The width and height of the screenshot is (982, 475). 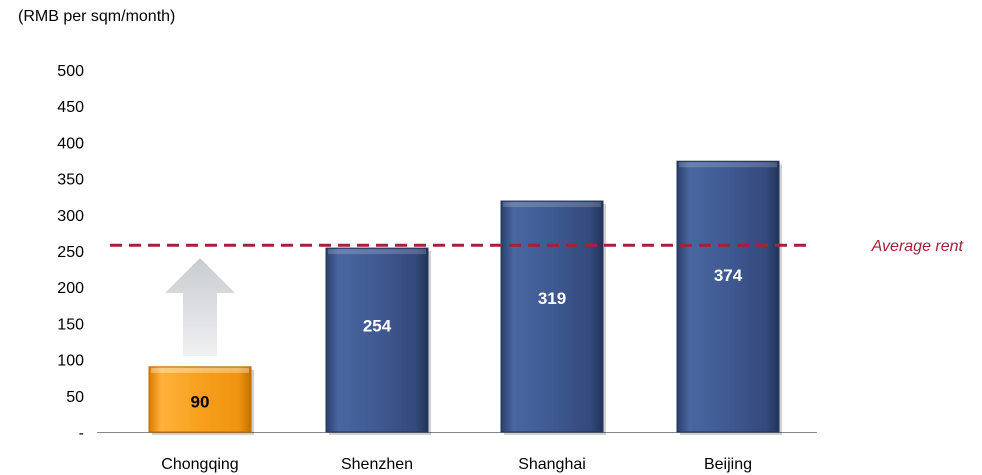 I want to click on y-axis: - 50 100 150 200 250 300 350 400 450 500, so click(x=70, y=252).